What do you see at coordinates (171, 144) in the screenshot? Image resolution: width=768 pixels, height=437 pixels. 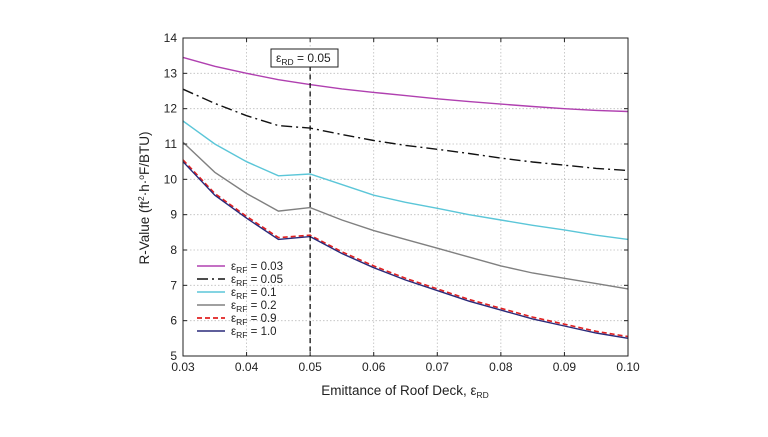 I see `y-tick-label: 11` at bounding box center [171, 144].